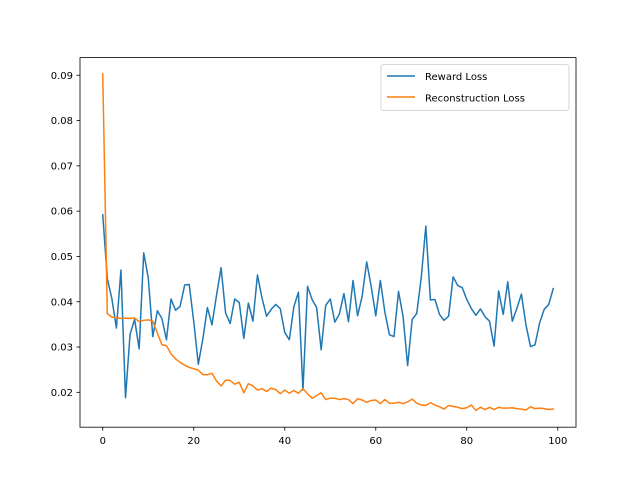 Image resolution: width=640 pixels, height=480 pixels. What do you see at coordinates (62, 76) in the screenshot?
I see `y-tick-label: 0.09` at bounding box center [62, 76].